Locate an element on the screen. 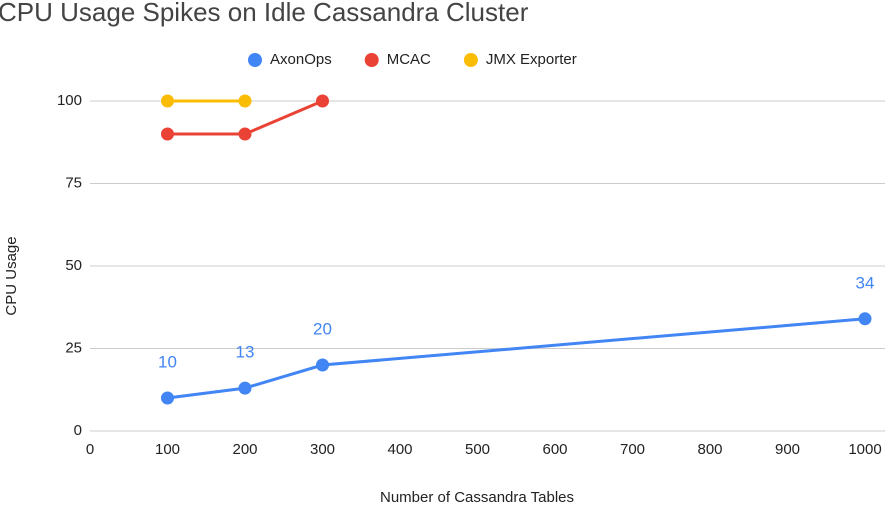 This screenshot has width=886, height=508. x-tick-label: 200 is located at coordinates (244, 449).